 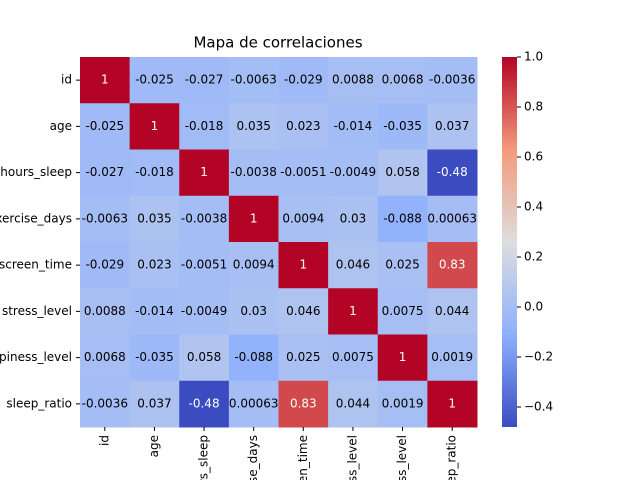 What do you see at coordinates (104, 265) in the screenshot?
I see `cell-label: -0.029` at bounding box center [104, 265].